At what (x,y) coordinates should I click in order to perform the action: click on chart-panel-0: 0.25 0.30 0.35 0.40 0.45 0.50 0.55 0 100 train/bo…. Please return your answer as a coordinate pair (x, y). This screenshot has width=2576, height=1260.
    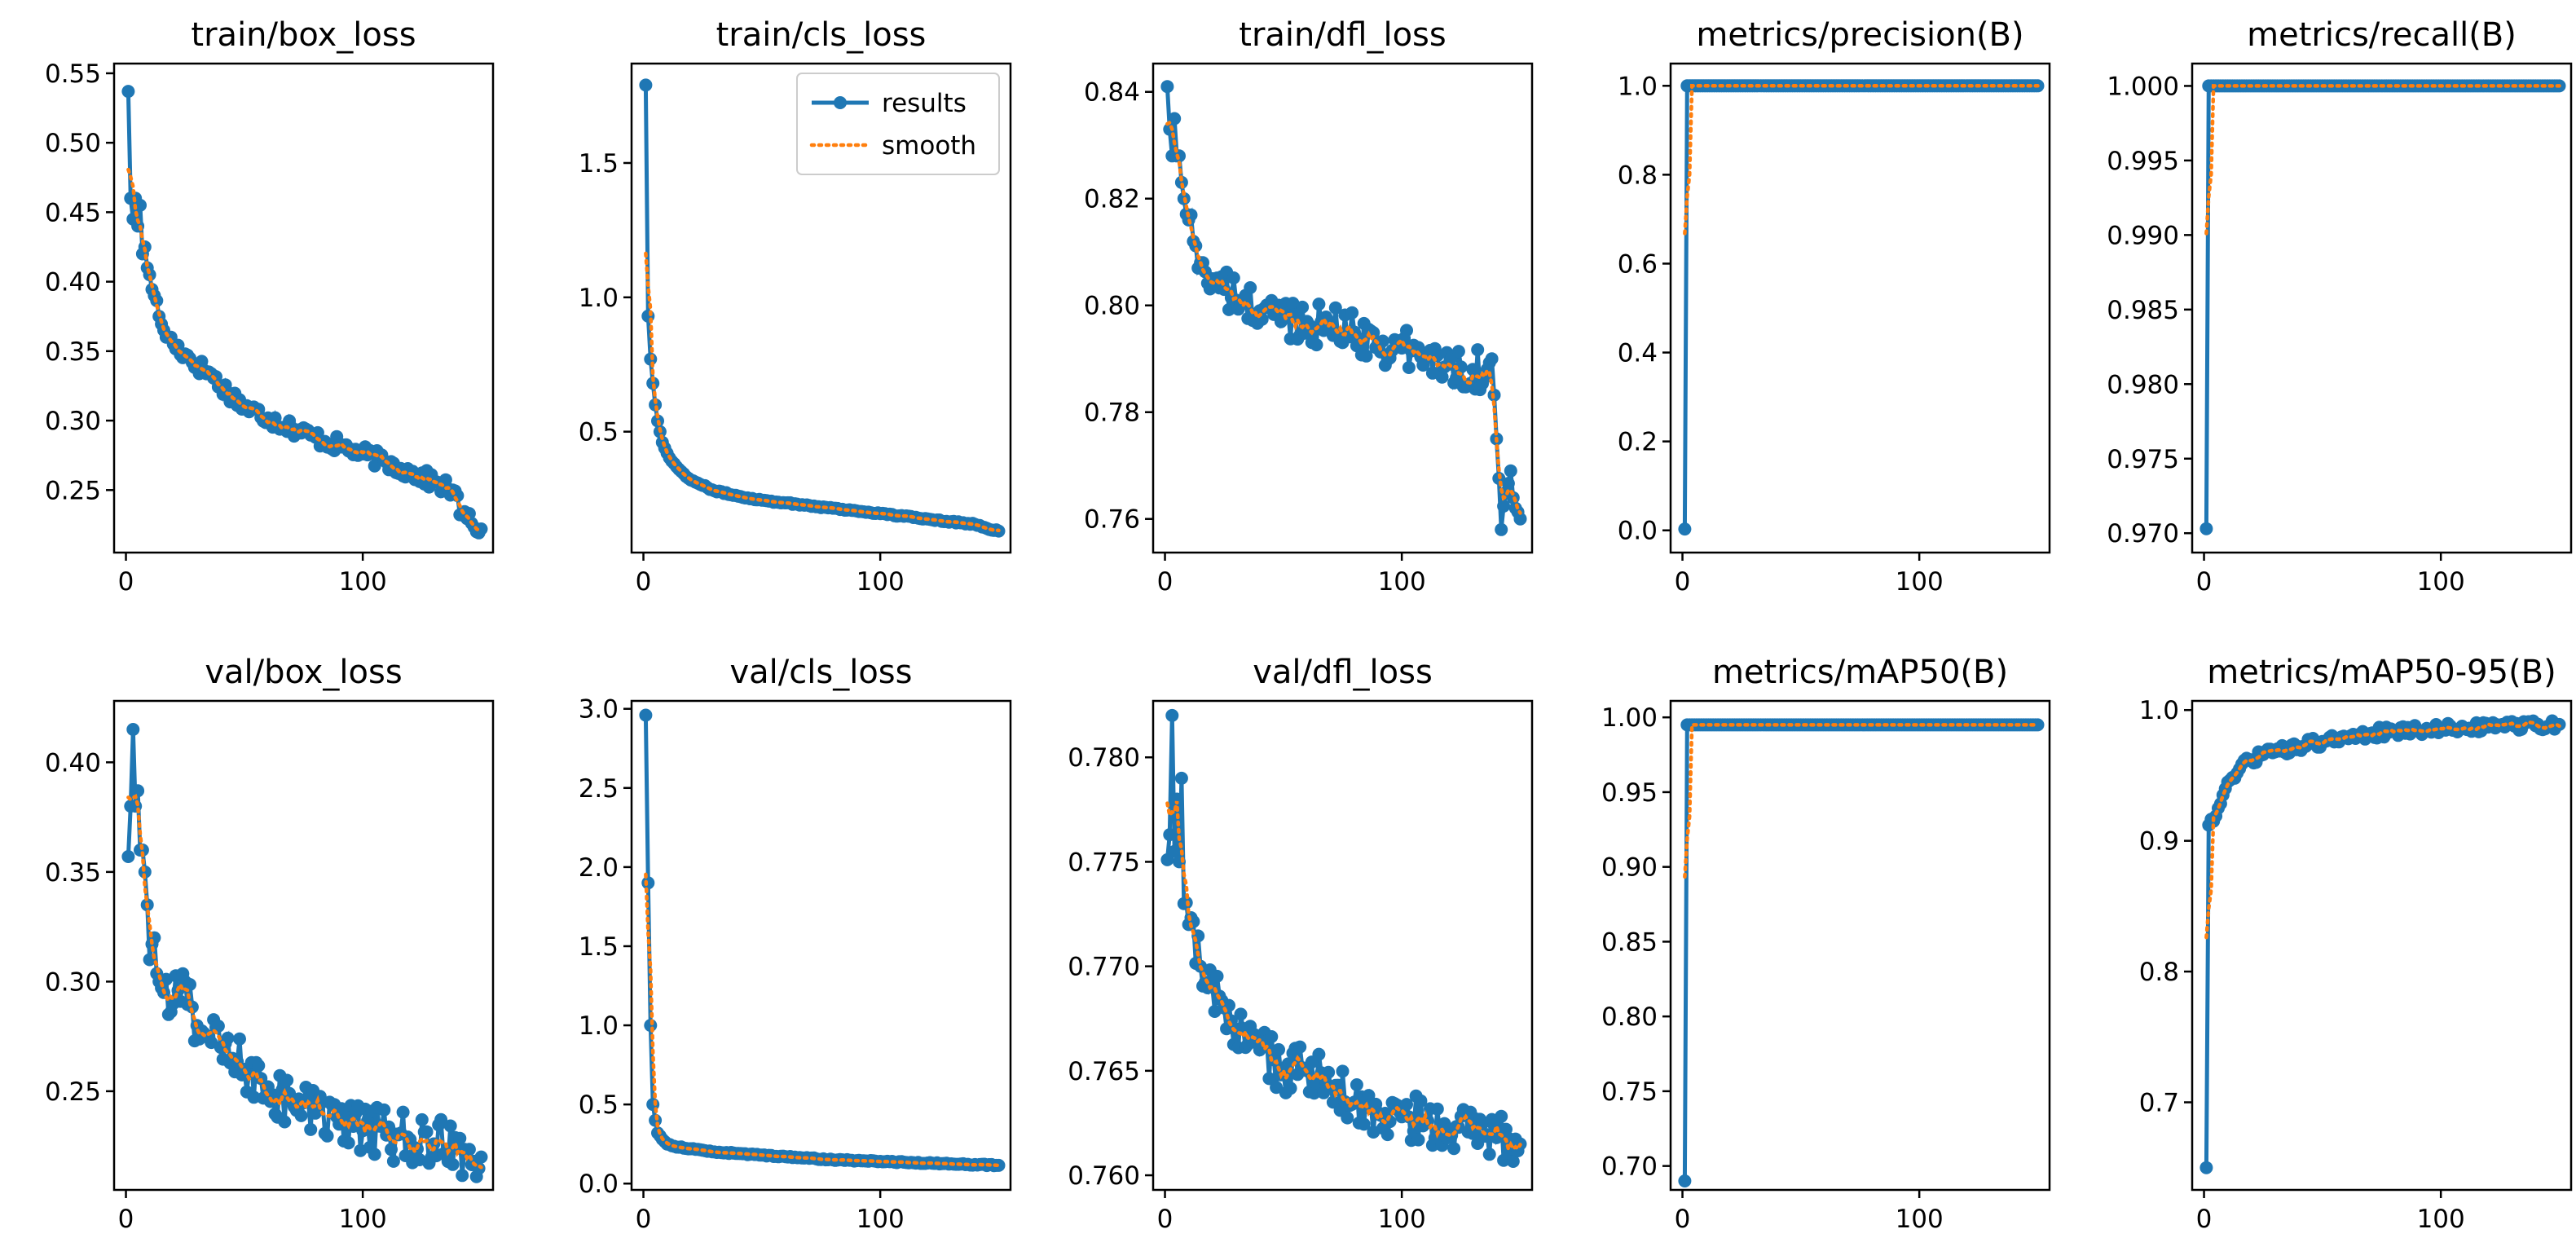
    Looking at the image, I should click on (270, 307).